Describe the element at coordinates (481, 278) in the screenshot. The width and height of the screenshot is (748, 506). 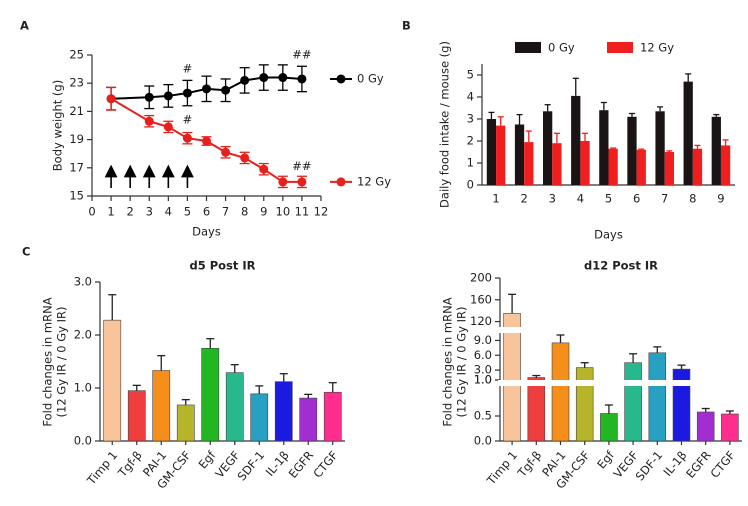
I see `y-tick-label: 200` at that location.